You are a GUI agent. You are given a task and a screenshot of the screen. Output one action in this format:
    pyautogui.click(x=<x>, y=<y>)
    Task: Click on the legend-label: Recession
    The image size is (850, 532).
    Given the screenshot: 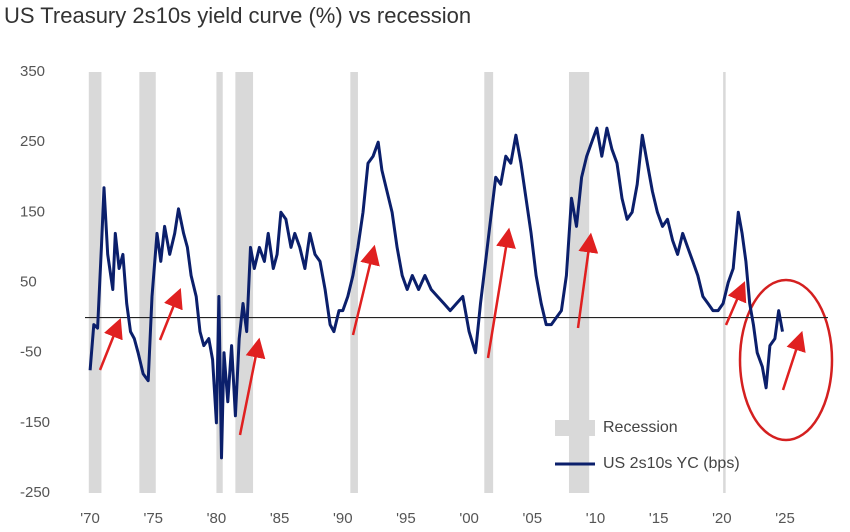 What is the action you would take?
    pyautogui.click(x=640, y=427)
    